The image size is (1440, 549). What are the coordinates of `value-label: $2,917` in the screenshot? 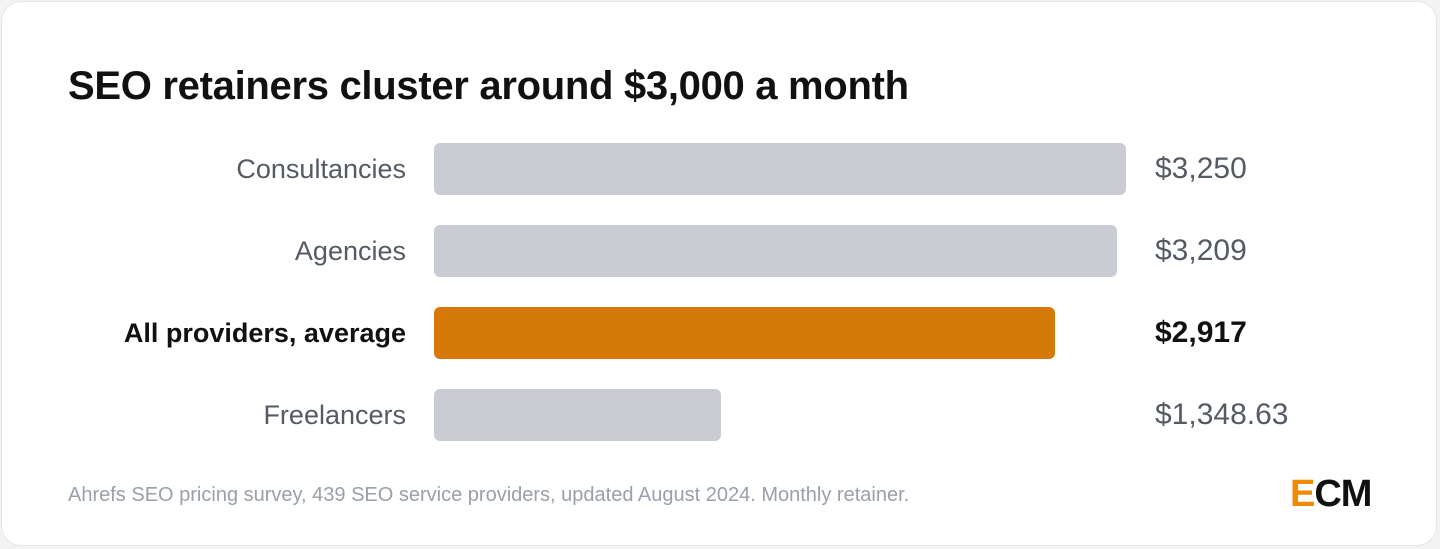 It's located at (1201, 332).